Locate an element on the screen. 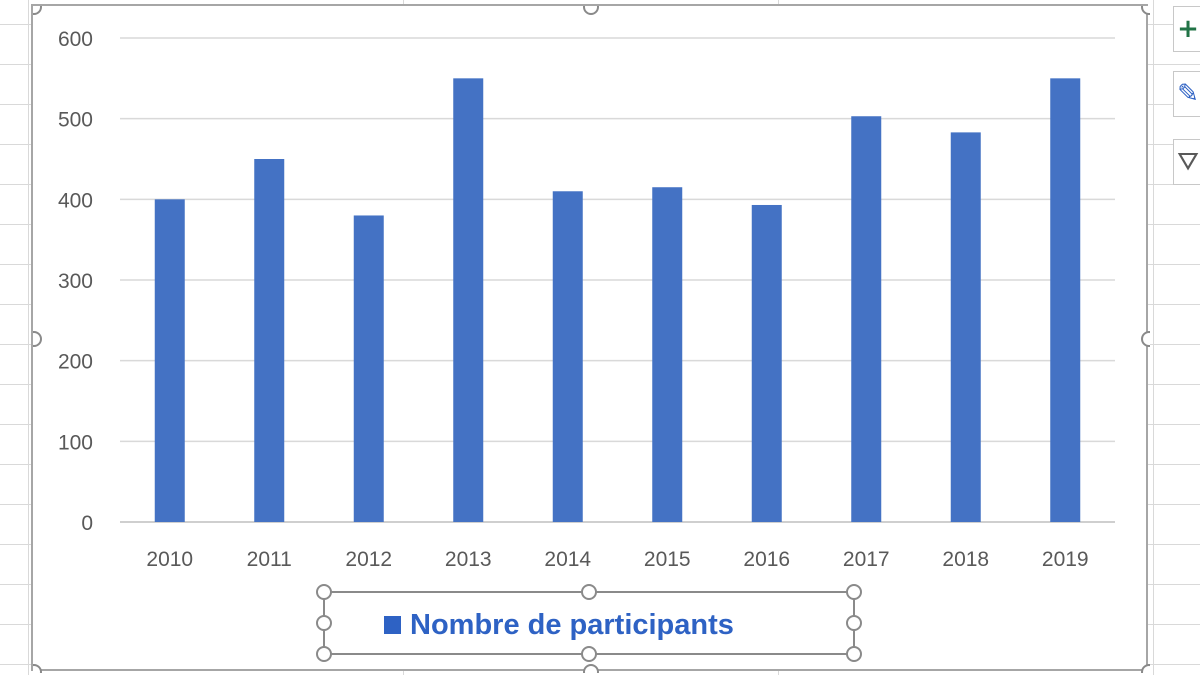  legend: Nombre de participants is located at coordinates (589, 623).